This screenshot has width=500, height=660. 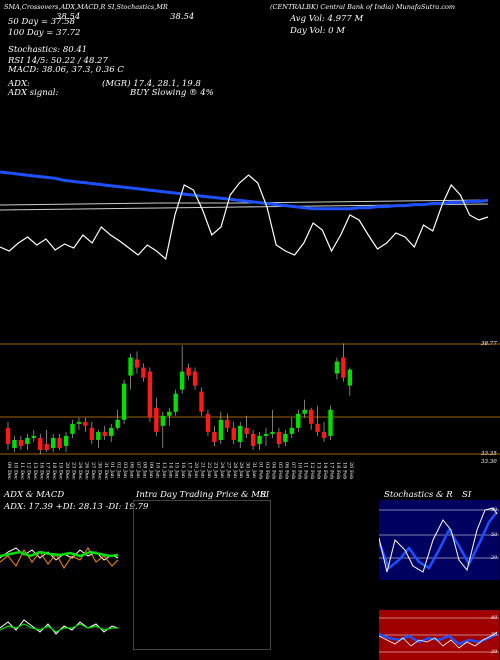 What do you see at coordinates (48, 471) in the screenshot?
I see `date-label: 17 Dec` at bounding box center [48, 471].